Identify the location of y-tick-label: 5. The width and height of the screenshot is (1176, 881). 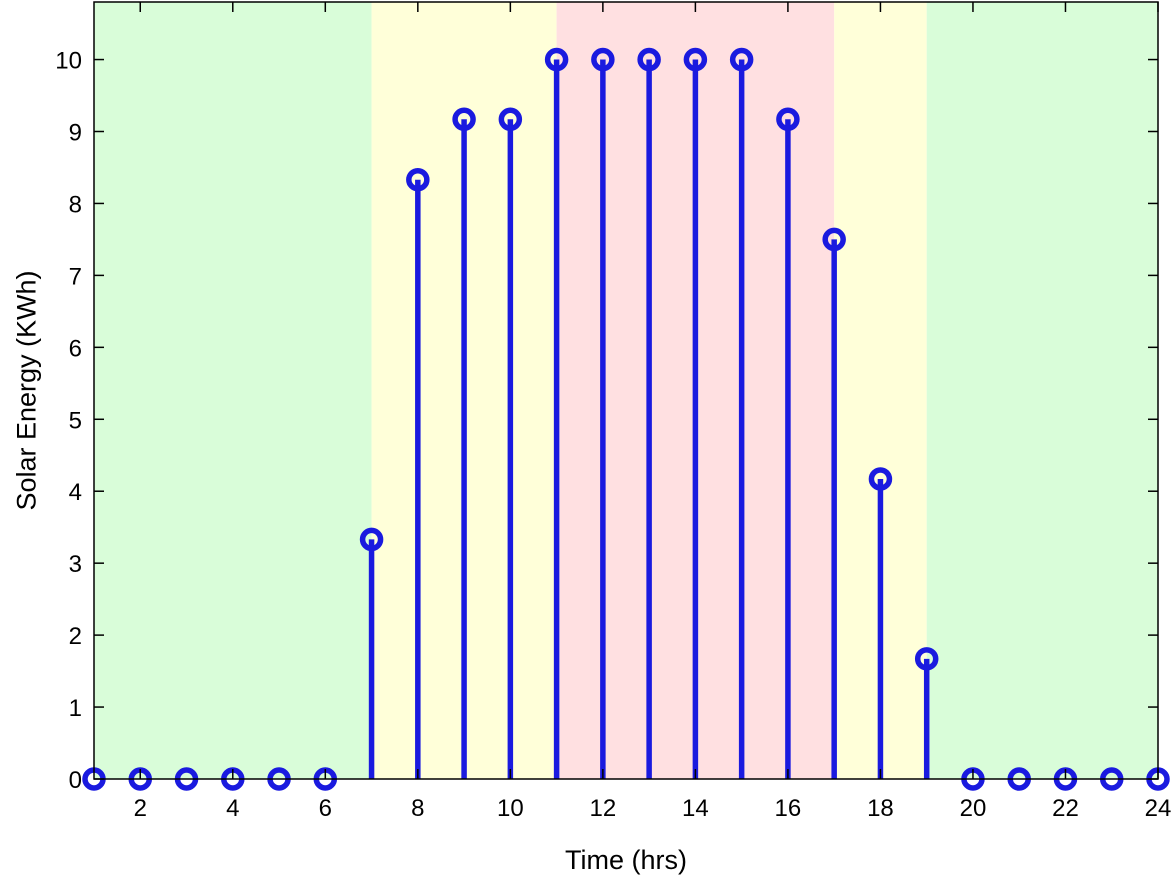
(75, 420).